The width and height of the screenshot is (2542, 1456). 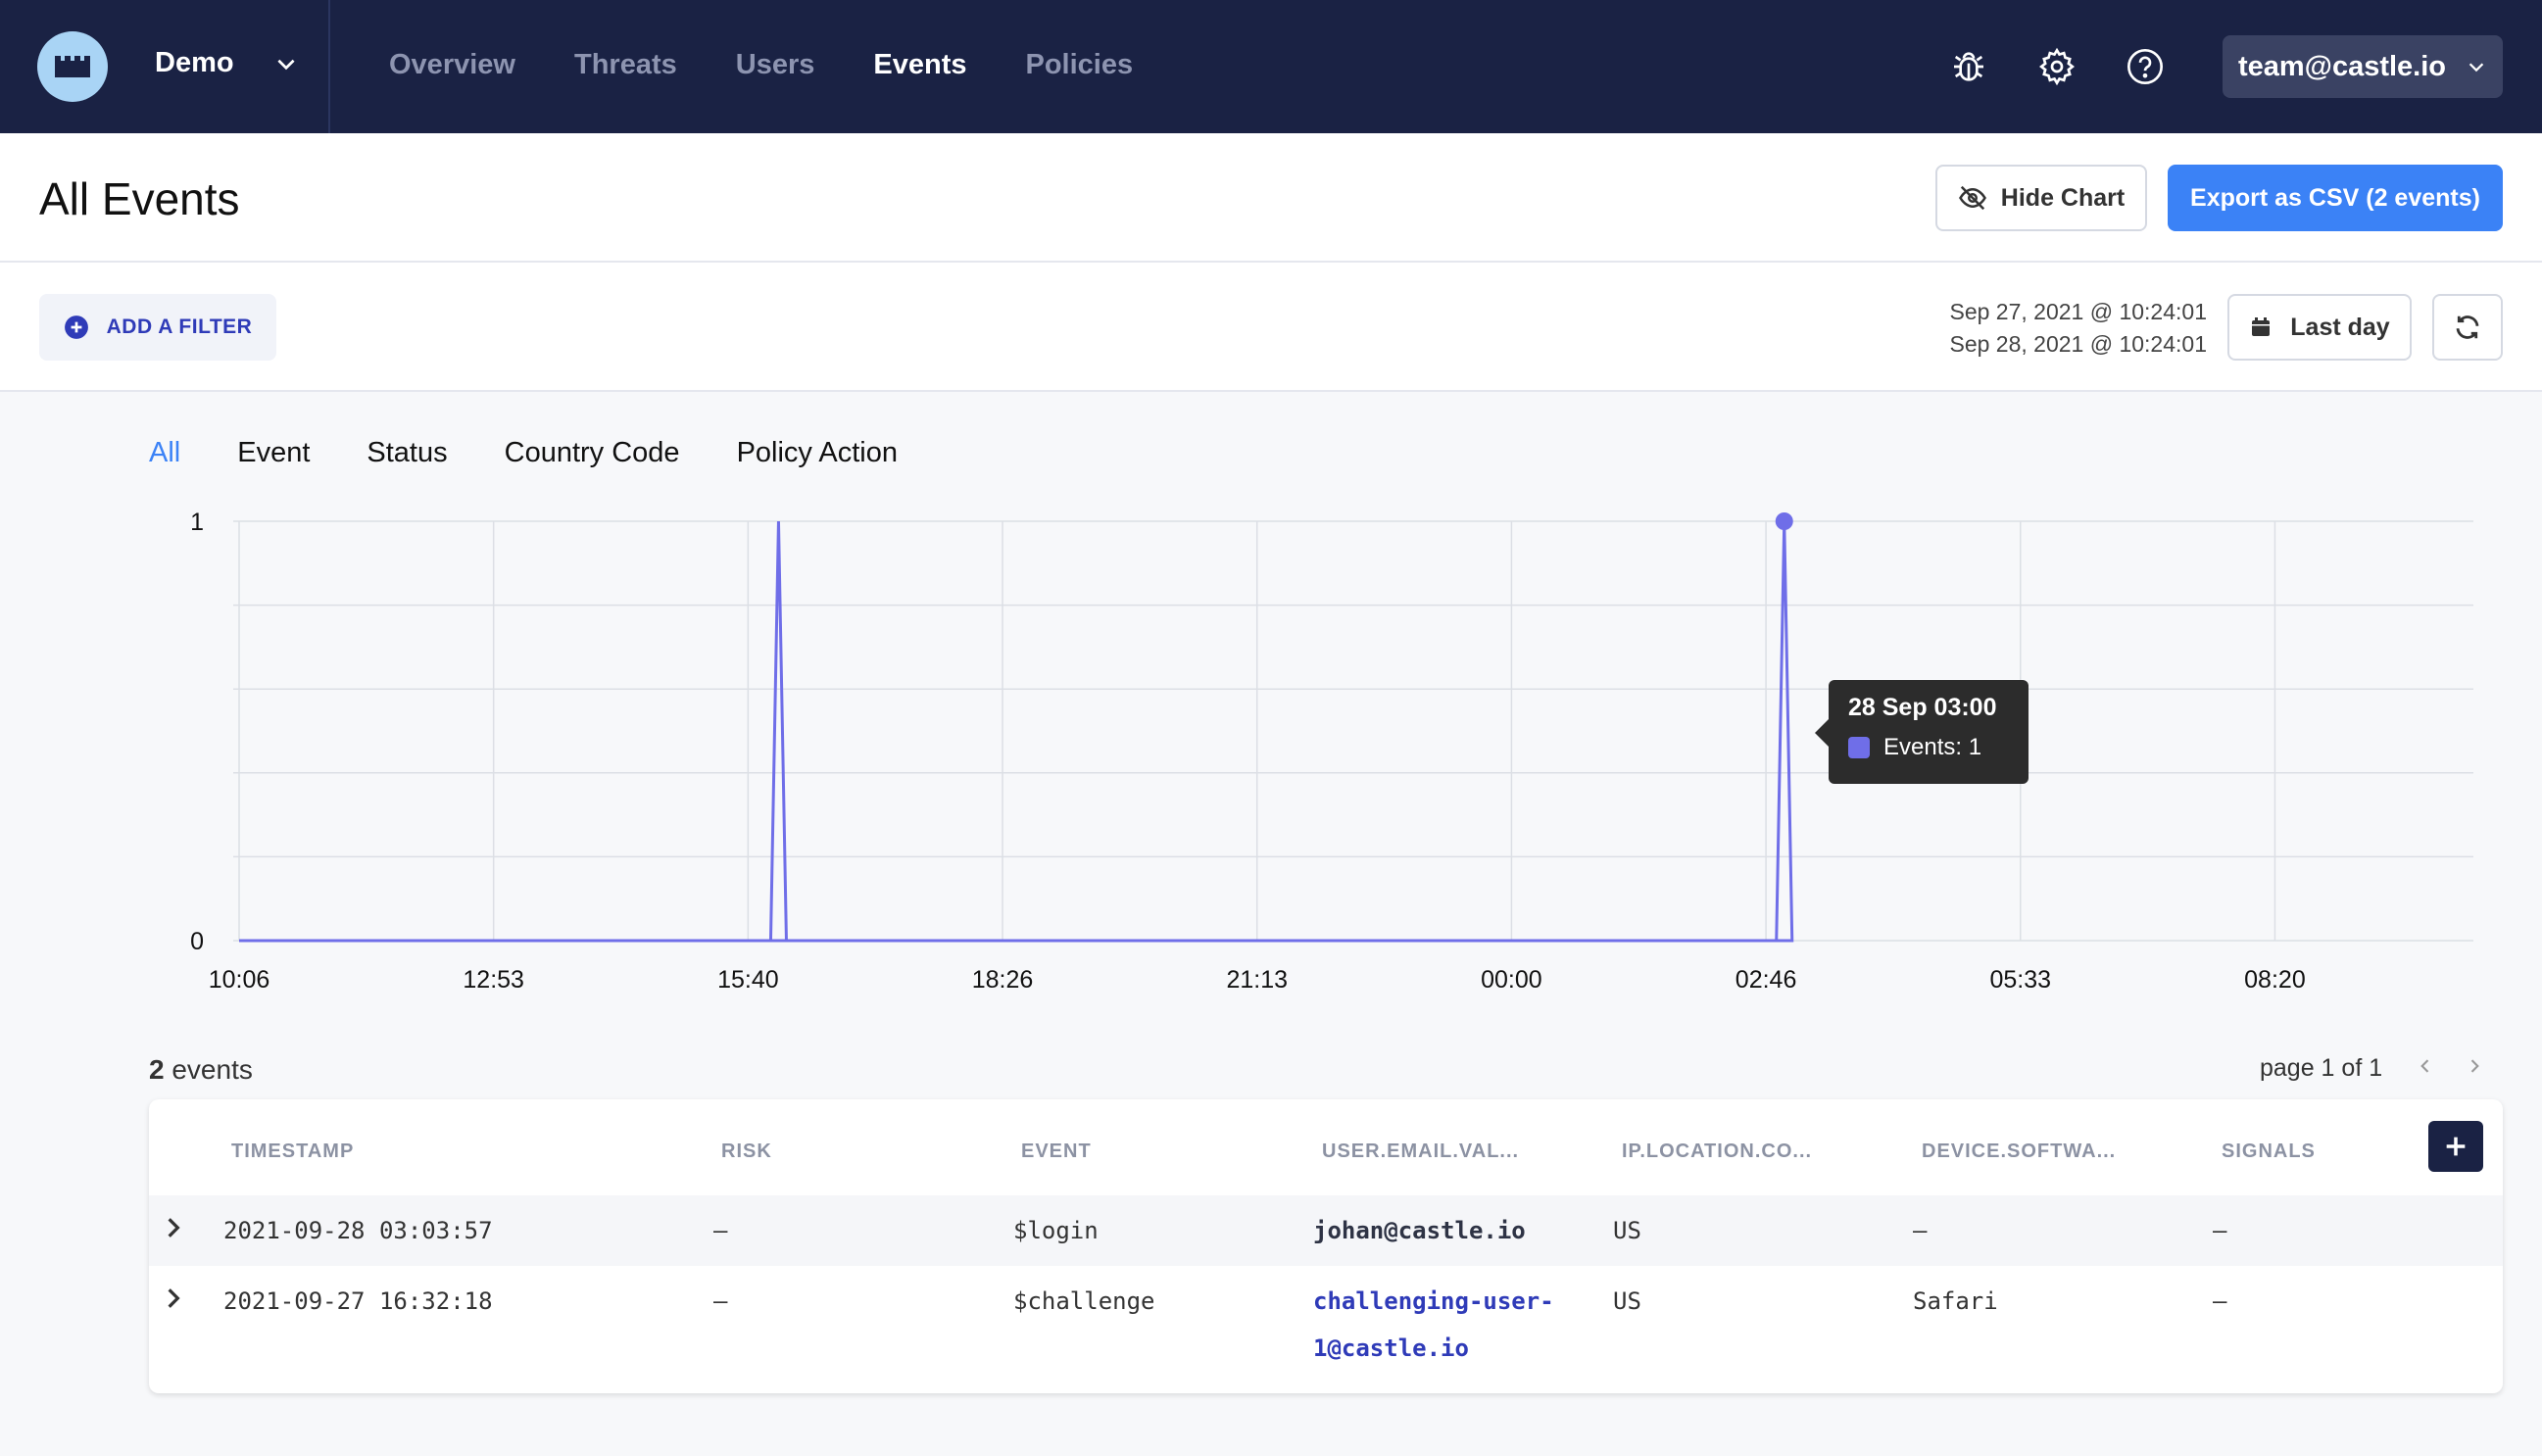 I want to click on page-label: page 1 of 1, so click(x=2321, y=1068).